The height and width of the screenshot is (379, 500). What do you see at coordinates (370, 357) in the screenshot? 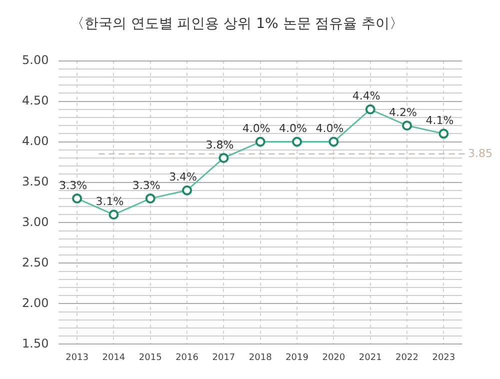
I see `x-tick-label: 2021` at bounding box center [370, 357].